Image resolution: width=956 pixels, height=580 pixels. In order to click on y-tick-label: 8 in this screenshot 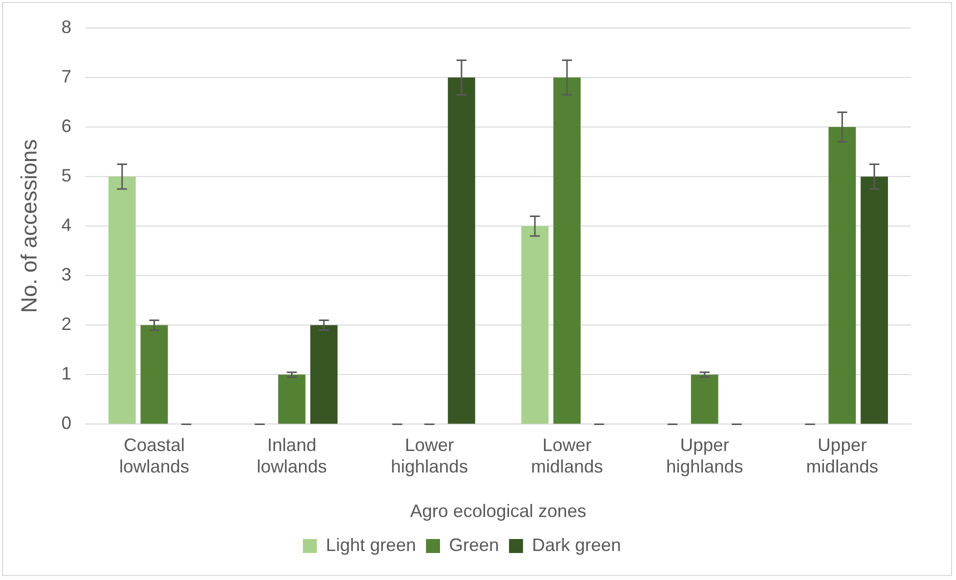, I will do `click(66, 26)`.